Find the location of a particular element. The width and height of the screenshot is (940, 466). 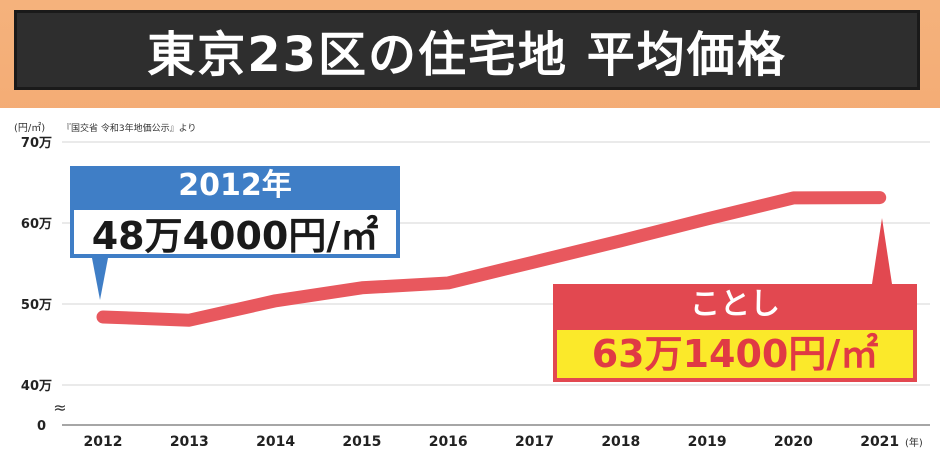

x-axis-unit: (年) is located at coordinates (914, 442).